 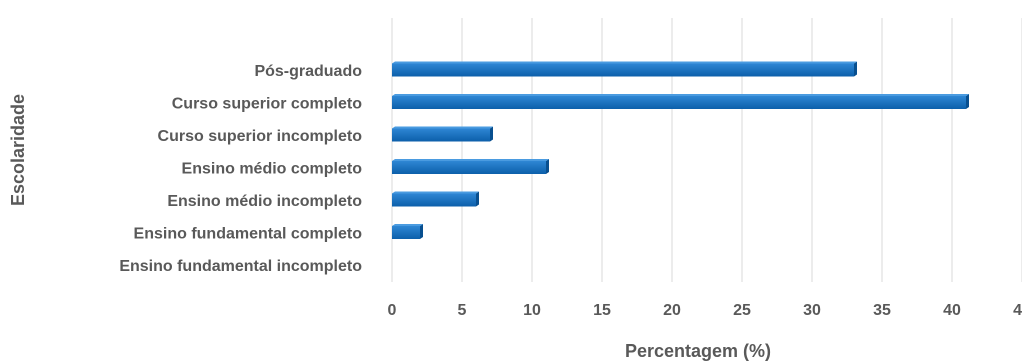 What do you see at coordinates (672, 310) in the screenshot?
I see `x-tick-label: 20` at bounding box center [672, 310].